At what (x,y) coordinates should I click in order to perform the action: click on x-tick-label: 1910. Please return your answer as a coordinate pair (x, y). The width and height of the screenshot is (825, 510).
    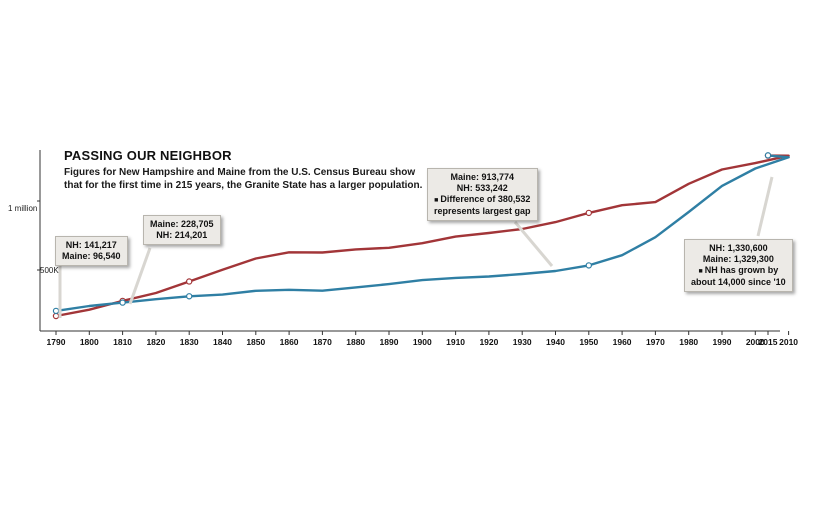
    Looking at the image, I should click on (455, 342).